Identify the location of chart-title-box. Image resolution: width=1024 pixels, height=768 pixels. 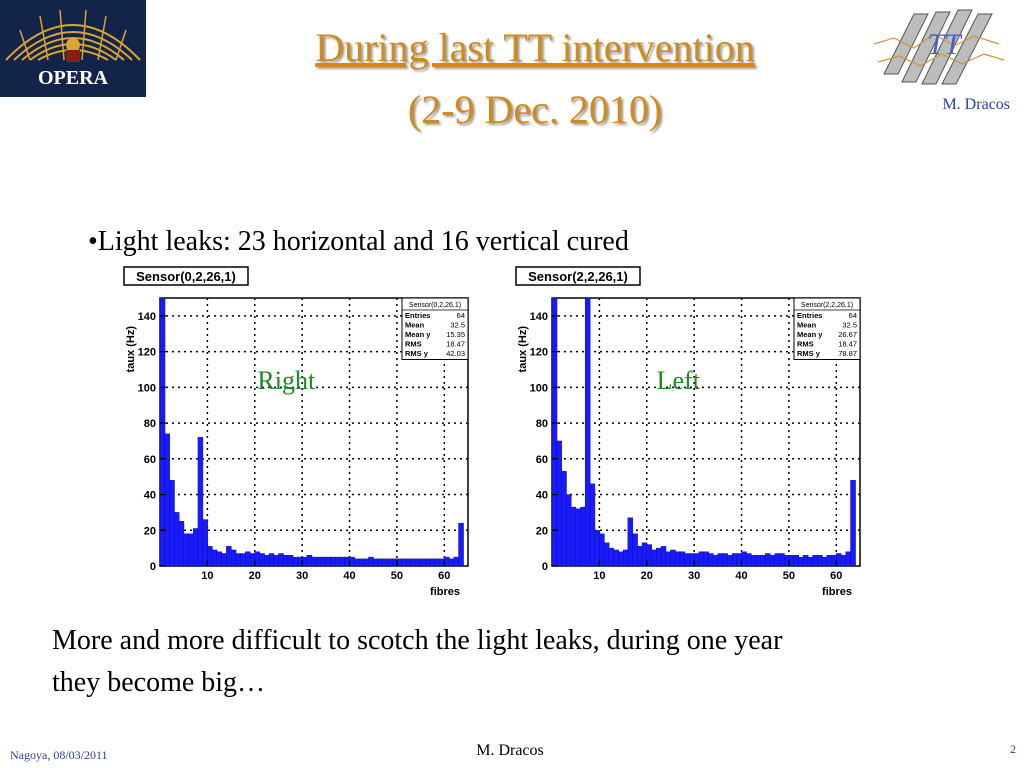
(186, 276).